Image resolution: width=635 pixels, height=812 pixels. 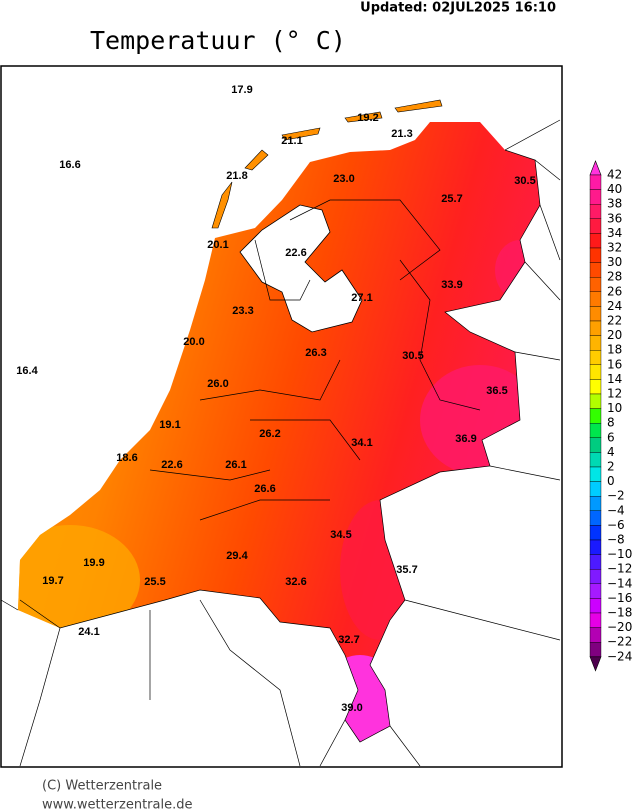 I want to click on station-value: 27.1, so click(x=361, y=298).